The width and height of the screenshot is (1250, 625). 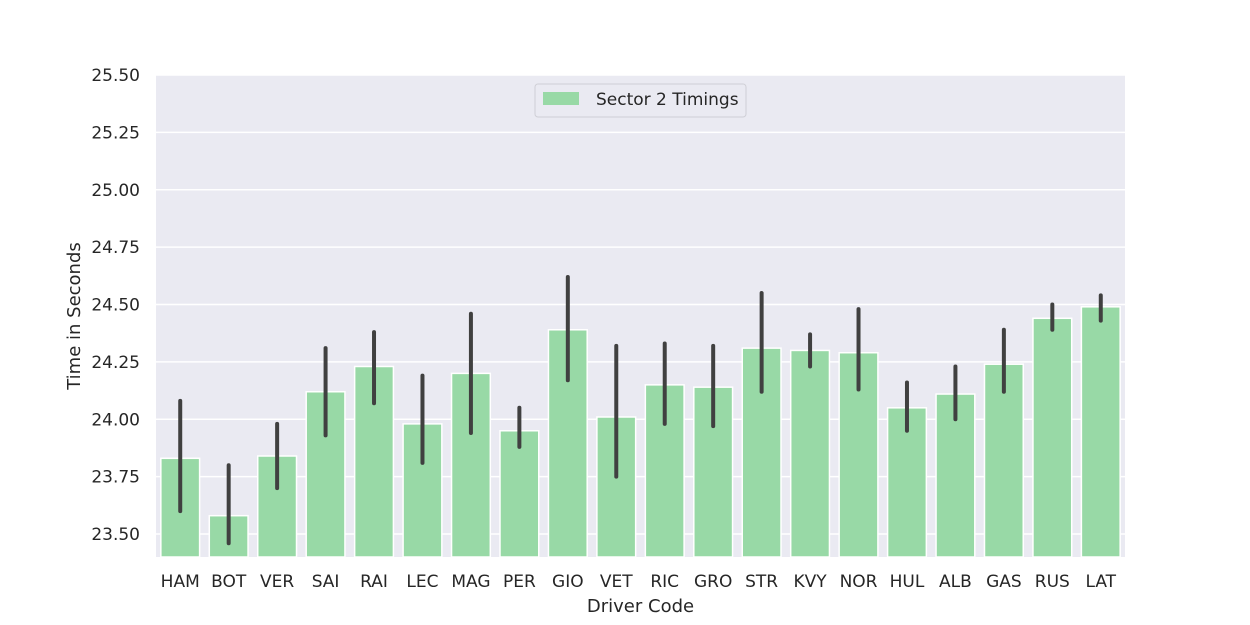 I want to click on x-tick-label: GIO, so click(x=568, y=582).